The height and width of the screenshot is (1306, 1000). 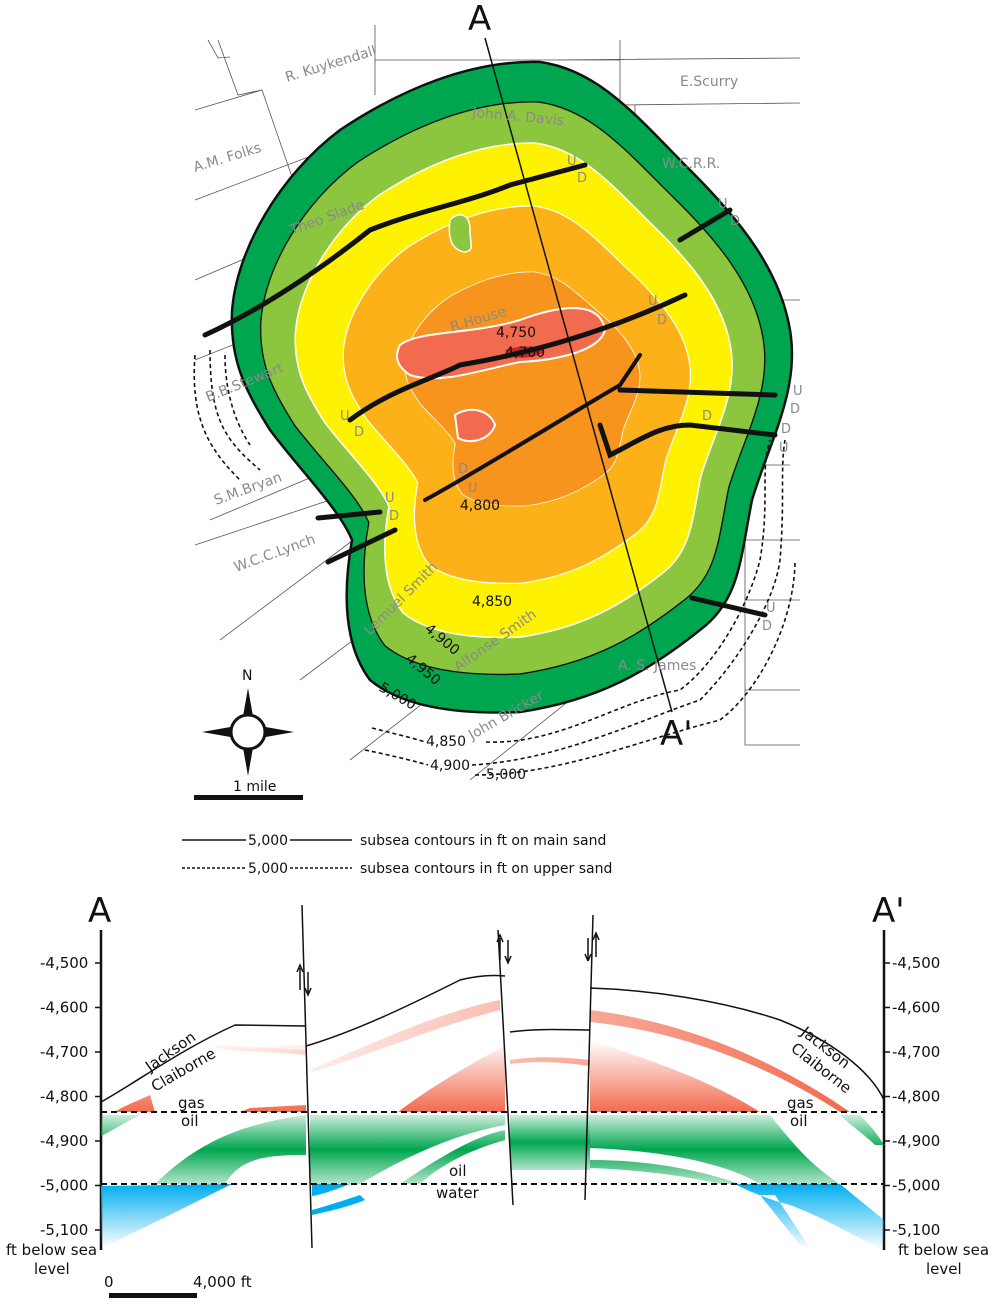 What do you see at coordinates (943, 1250) in the screenshot?
I see `right-axis-unit: ft below sea` at bounding box center [943, 1250].